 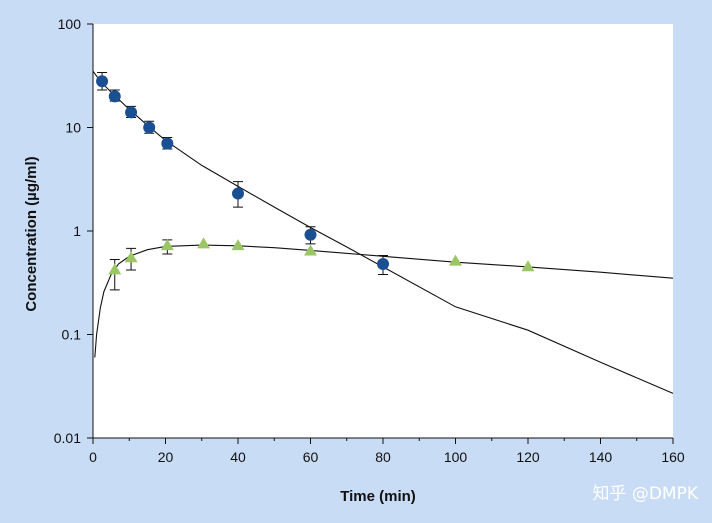 I want to click on x-tick-label: 140, so click(x=601, y=457).